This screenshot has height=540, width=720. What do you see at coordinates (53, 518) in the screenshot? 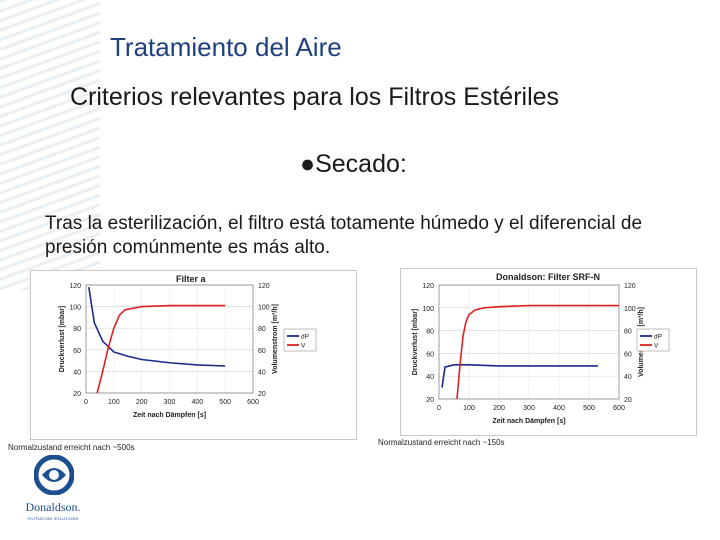
I see `logo-tagline: FILTRATION SOLUTIONS` at bounding box center [53, 518].